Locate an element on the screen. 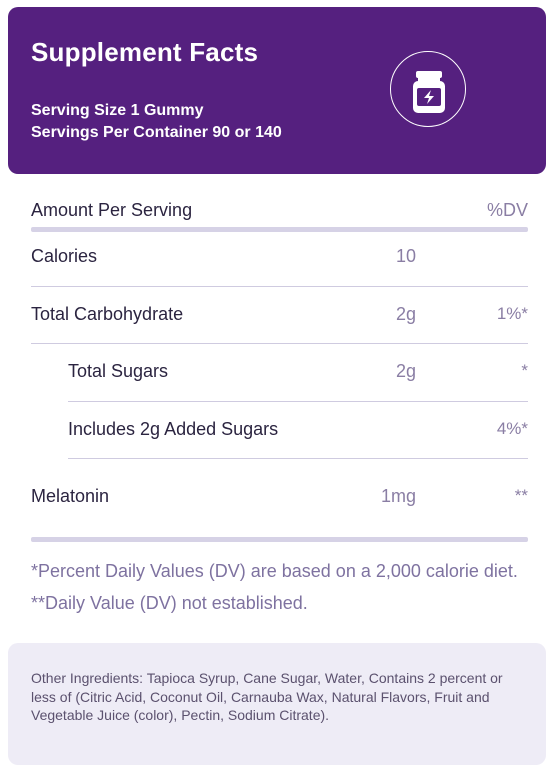 This screenshot has height=776, width=554. row-dv: 4%* is located at coordinates (512, 428).